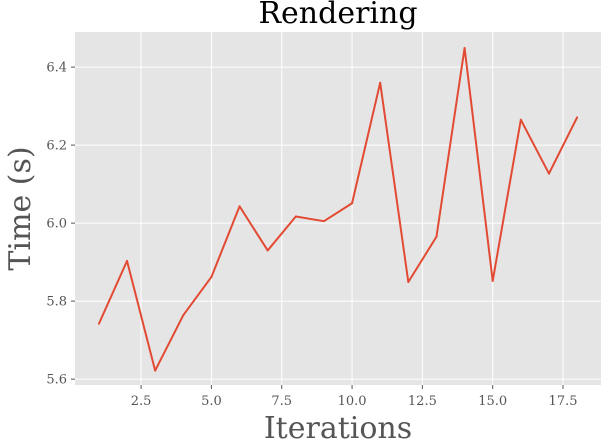  What do you see at coordinates (56, 68) in the screenshot?
I see `y-tick-label: 6.4` at bounding box center [56, 68].